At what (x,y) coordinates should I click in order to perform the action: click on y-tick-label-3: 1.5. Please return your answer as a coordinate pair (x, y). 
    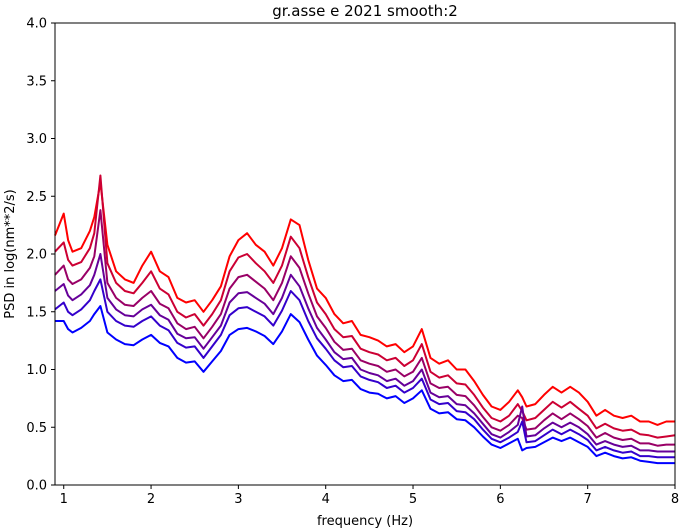
    Looking at the image, I should click on (36, 312).